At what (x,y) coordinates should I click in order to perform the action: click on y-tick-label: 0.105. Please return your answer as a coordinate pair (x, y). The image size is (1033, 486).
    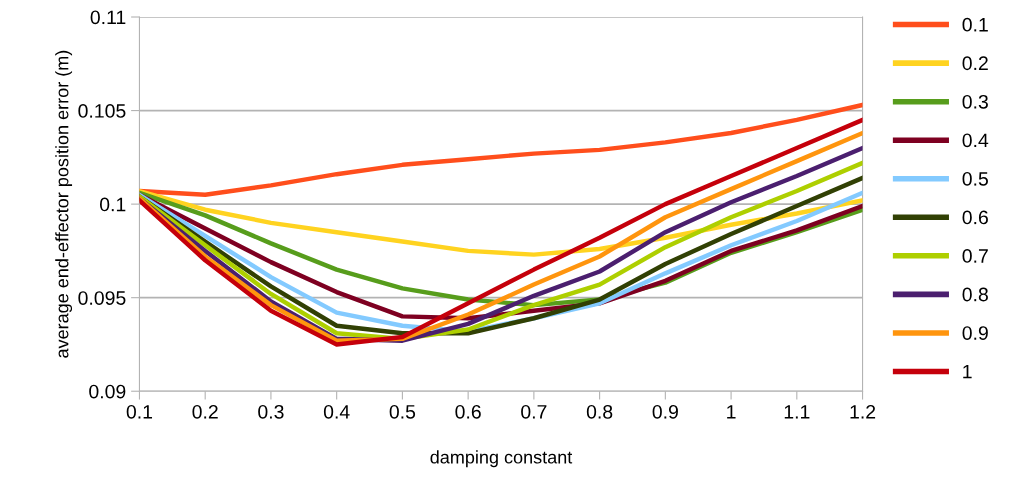
    Looking at the image, I should click on (102, 111).